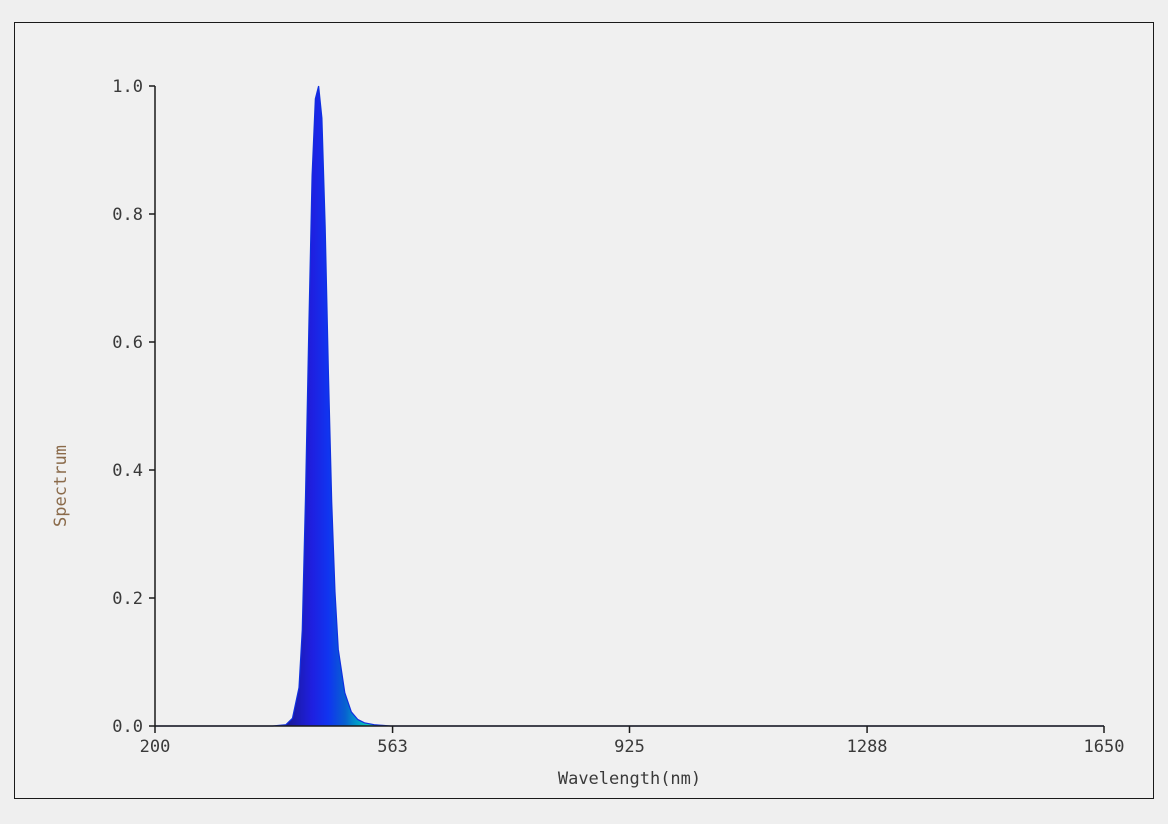 The image size is (1168, 824). What do you see at coordinates (629, 747) in the screenshot?
I see `x-tick-label-2: 925` at bounding box center [629, 747].